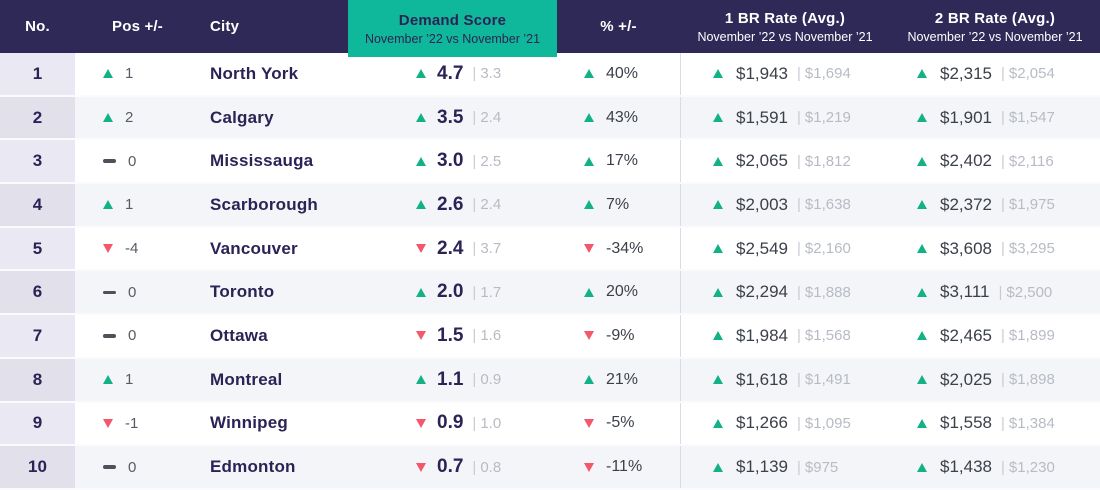 The height and width of the screenshot is (490, 1100). Describe the element at coordinates (249, 423) in the screenshot. I see `city-name: Winnipeg` at that location.